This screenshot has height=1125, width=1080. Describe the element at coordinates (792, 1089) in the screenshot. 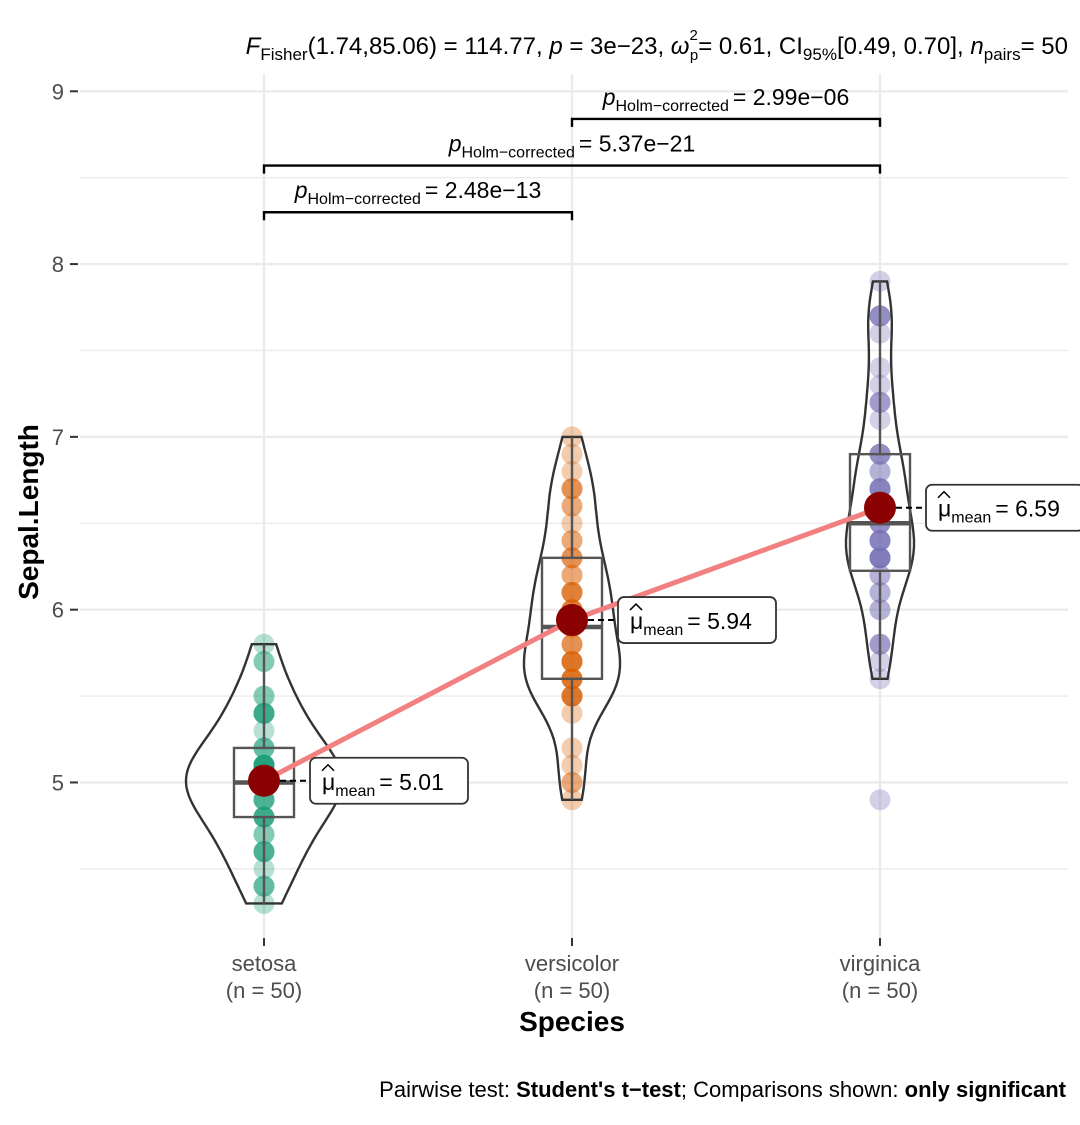

I see `caption-middle: ; Comparisons shown:` at that location.